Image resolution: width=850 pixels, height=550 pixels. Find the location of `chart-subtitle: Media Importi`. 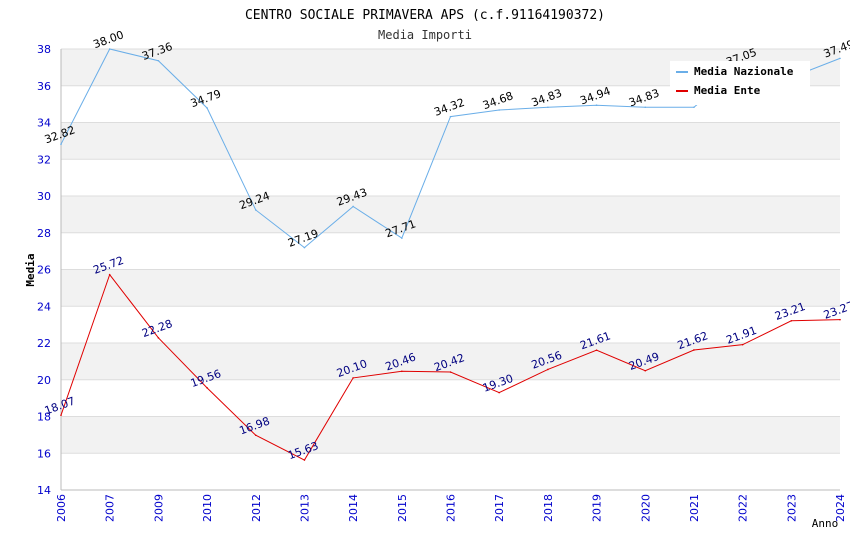

chart-subtitle: Media Importi is located at coordinates (425, 35).